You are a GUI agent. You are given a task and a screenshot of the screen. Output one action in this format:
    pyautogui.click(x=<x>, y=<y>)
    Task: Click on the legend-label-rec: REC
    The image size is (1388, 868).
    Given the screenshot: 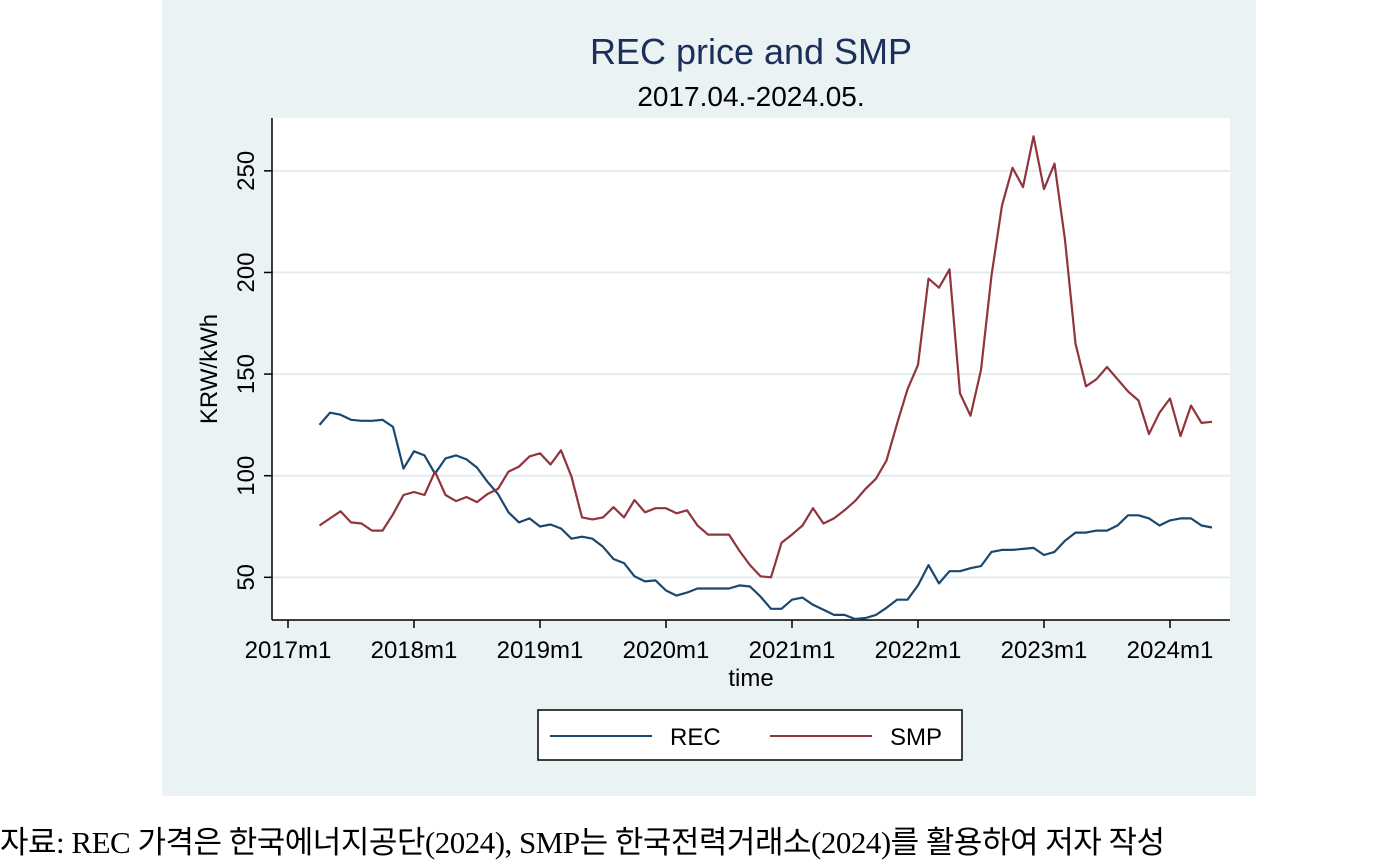 What is the action you would take?
    pyautogui.click(x=695, y=737)
    